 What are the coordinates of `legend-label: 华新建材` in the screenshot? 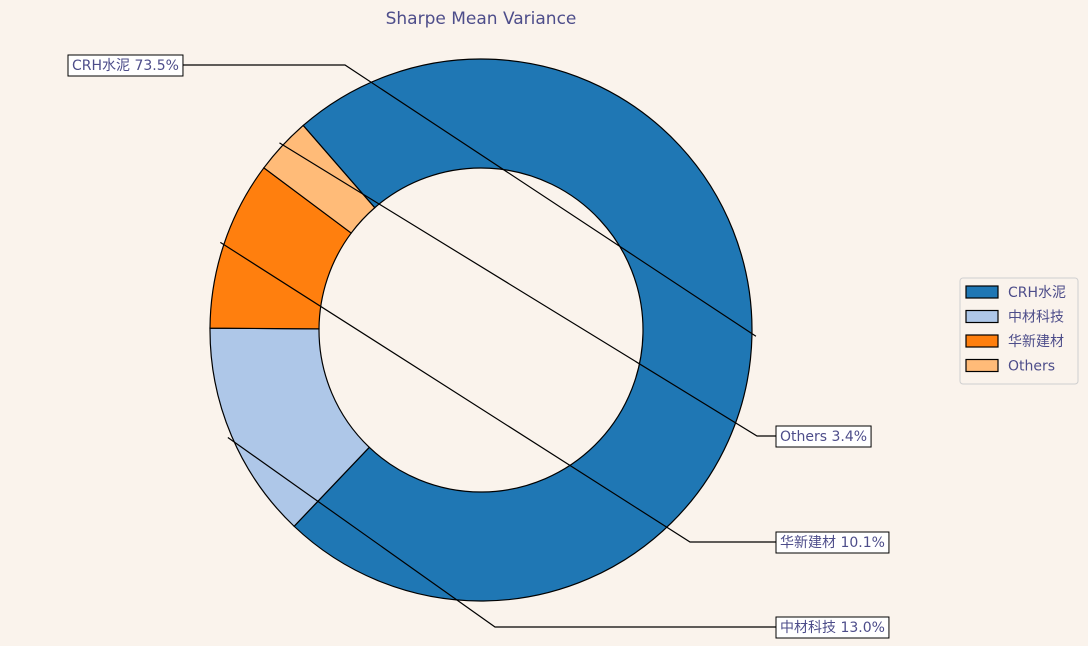 It's located at (1036, 342).